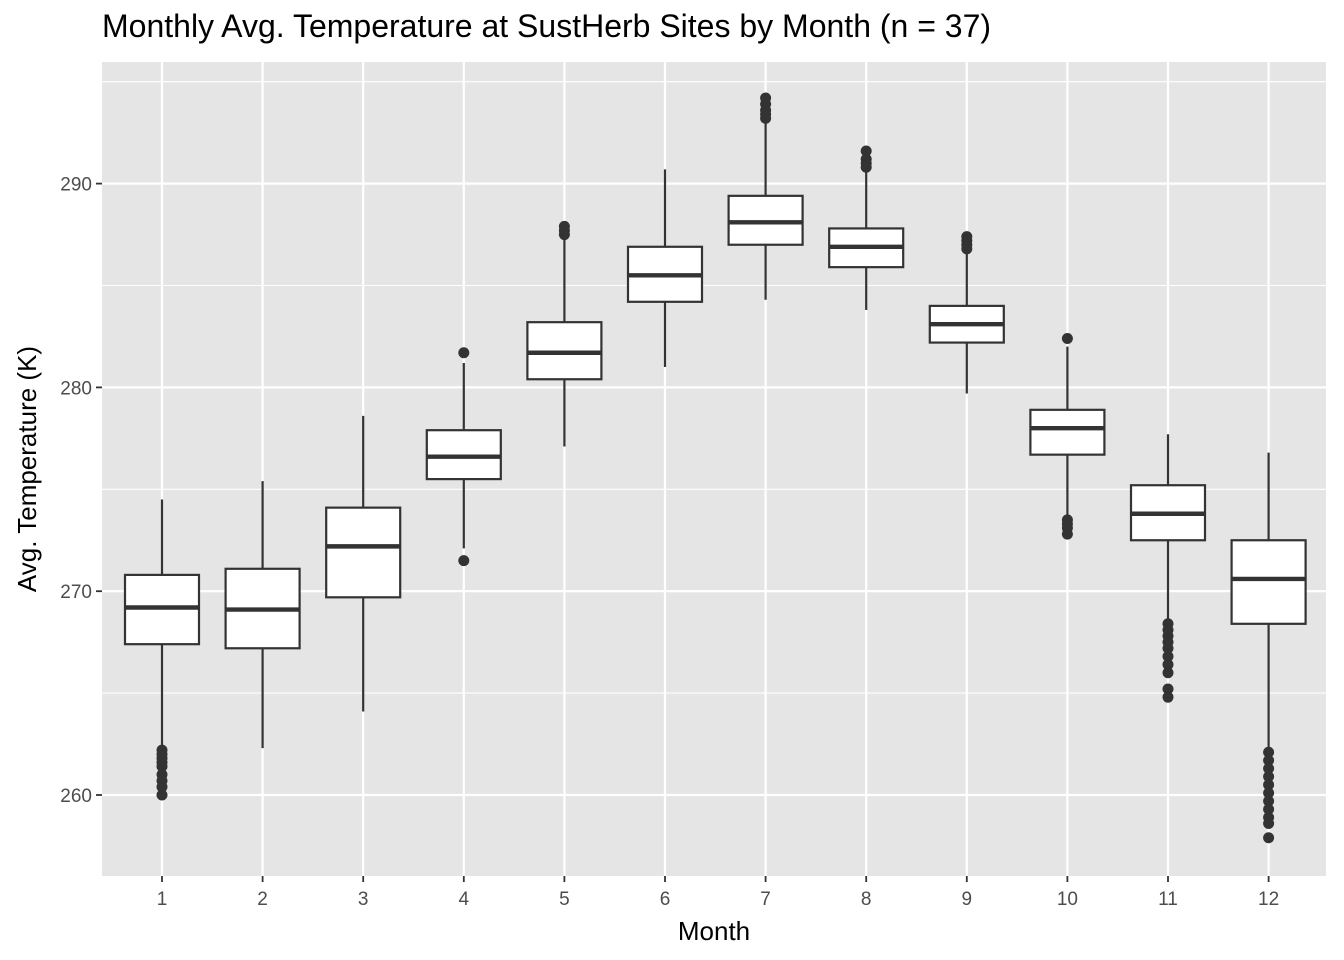  What do you see at coordinates (967, 899) in the screenshot?
I see `x-tick-label: 9` at bounding box center [967, 899].